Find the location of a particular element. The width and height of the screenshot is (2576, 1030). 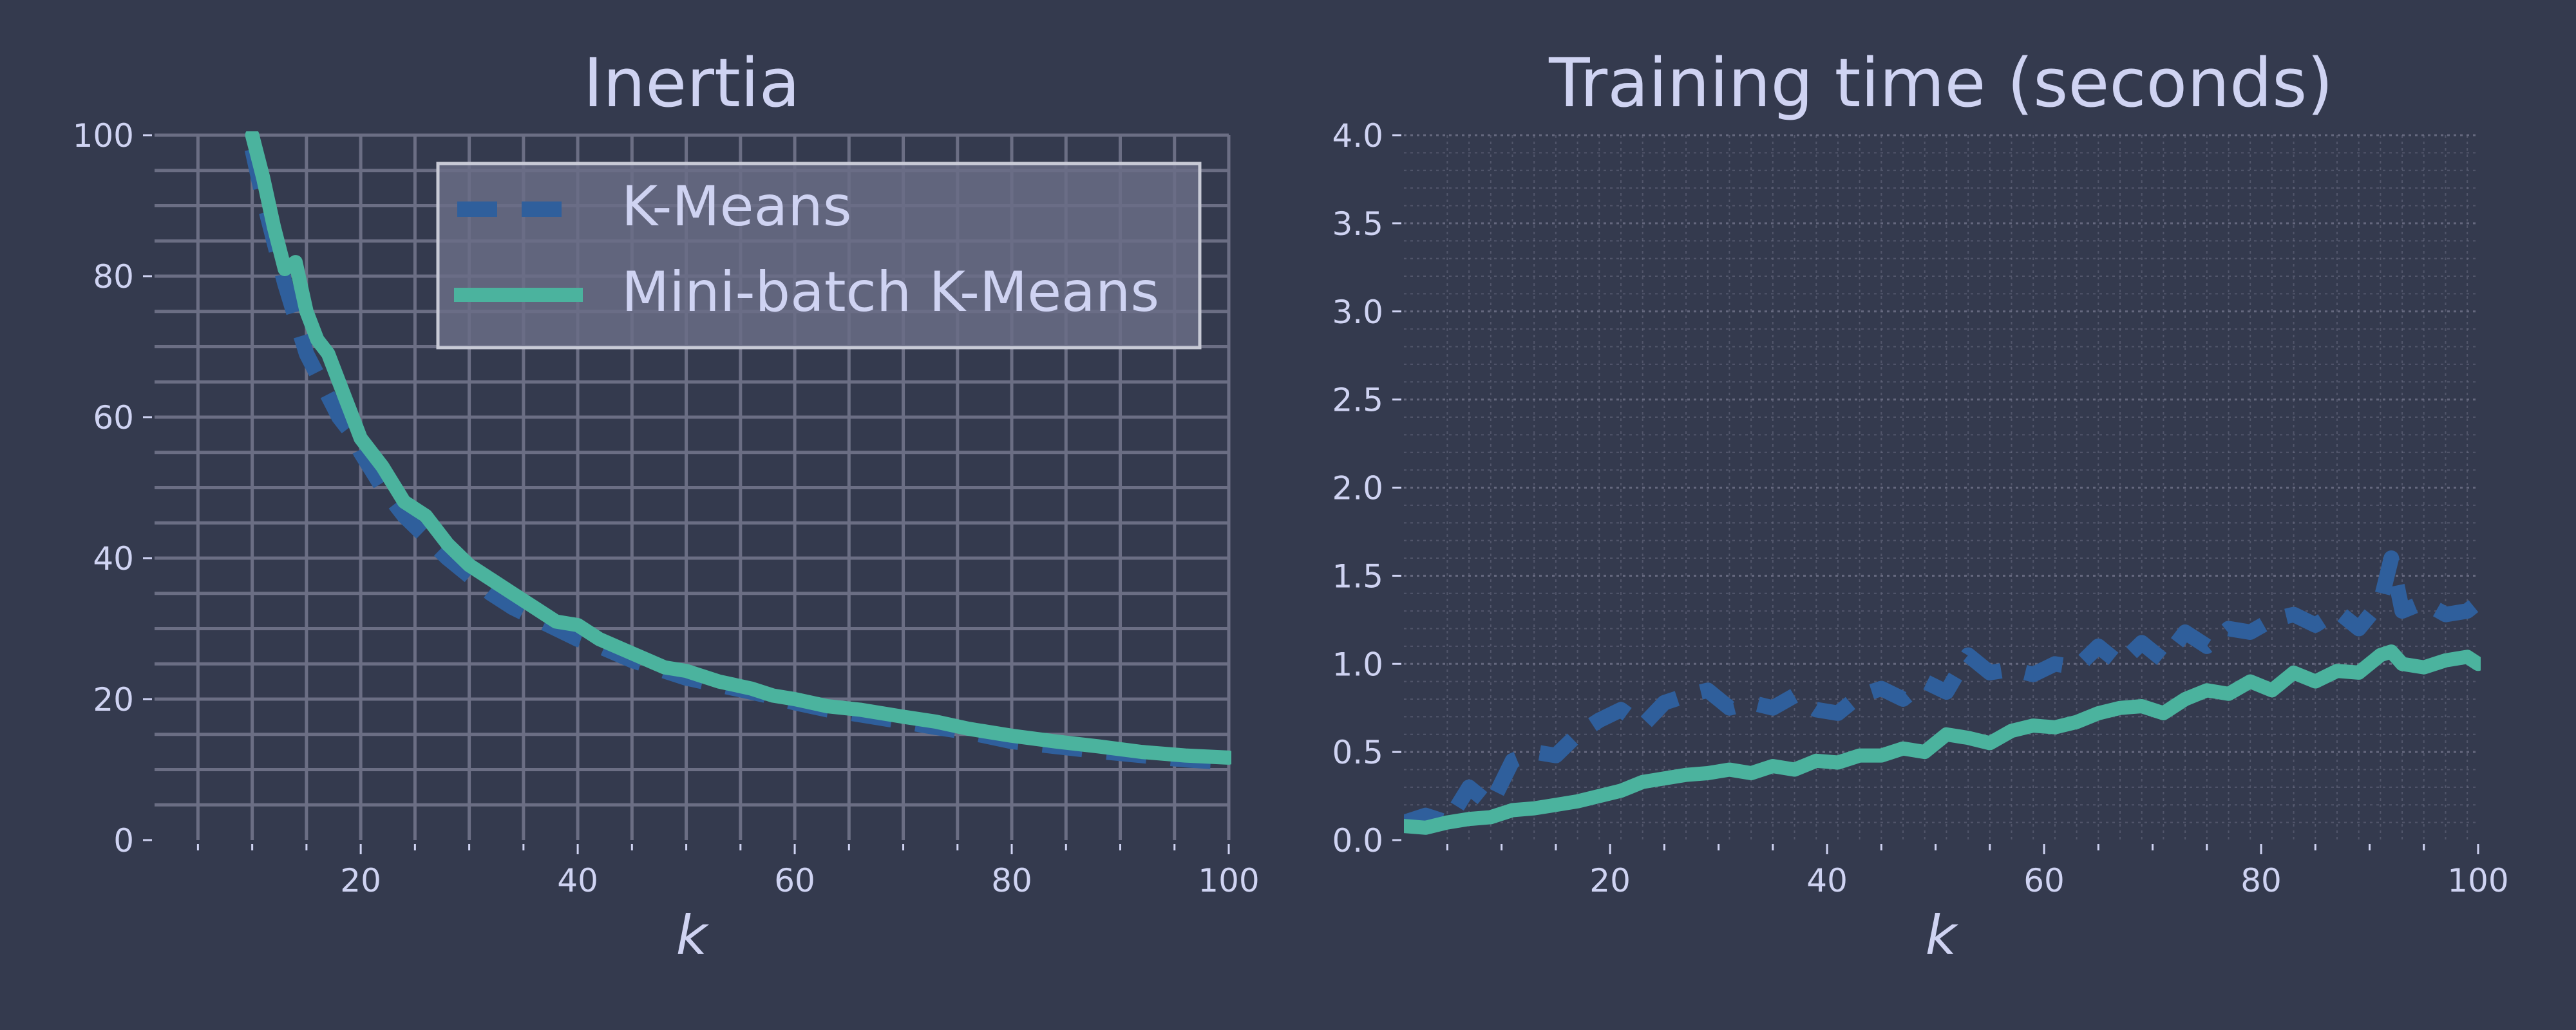

y-tick-label: 2.5 is located at coordinates (1357, 400).